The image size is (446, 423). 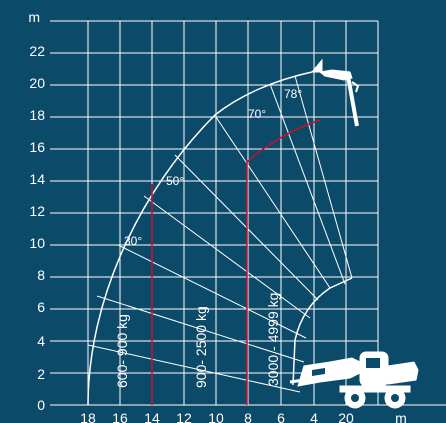 What do you see at coordinates (88, 416) in the screenshot?
I see `x-tick: 18` at bounding box center [88, 416].